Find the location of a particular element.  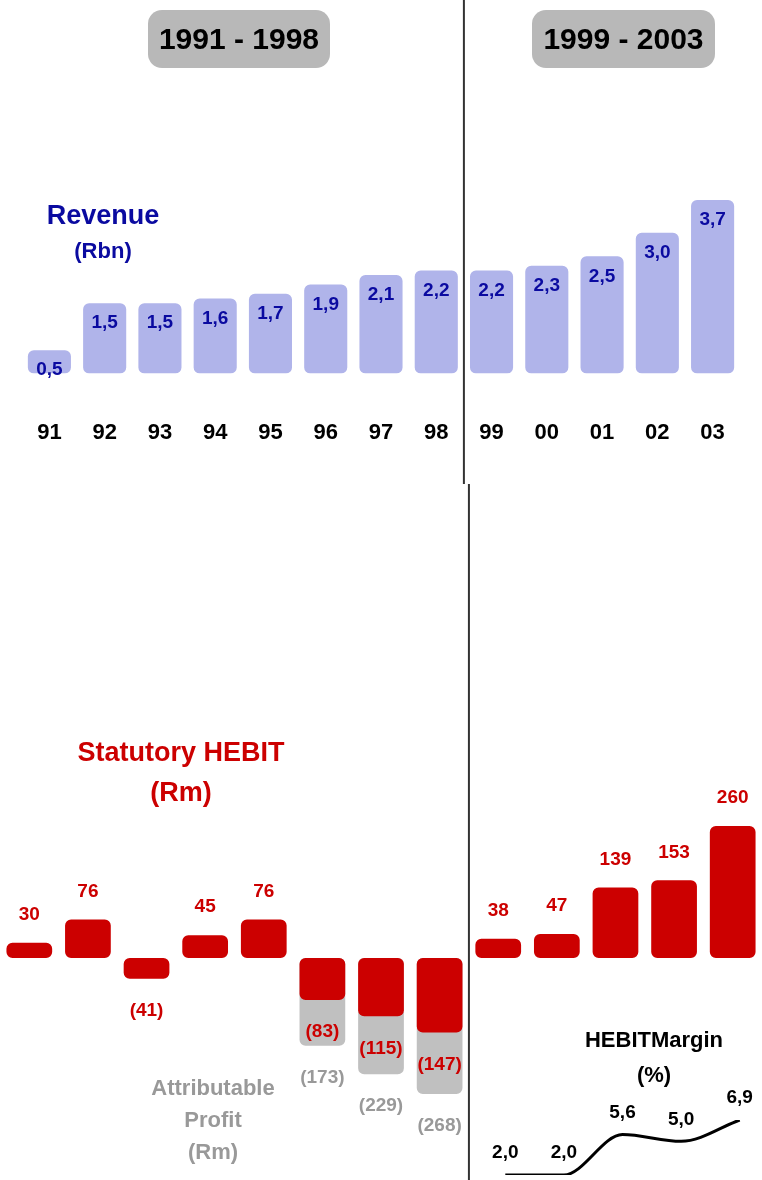

data-label: 1,6 is located at coordinates (215, 317).